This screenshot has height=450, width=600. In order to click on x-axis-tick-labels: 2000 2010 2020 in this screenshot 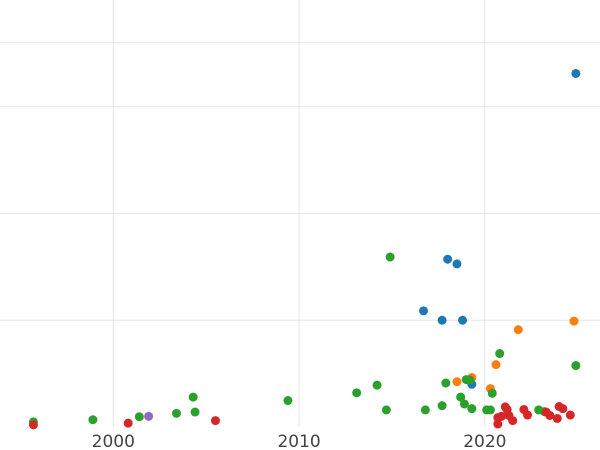, I will do `click(299, 441)`.